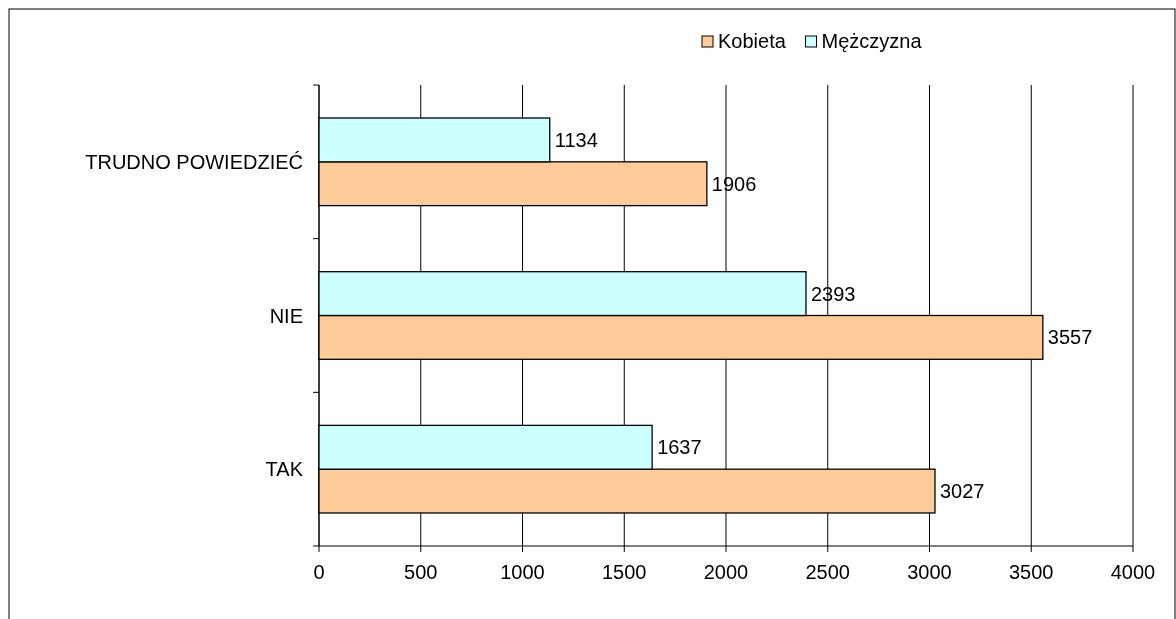 The image size is (1176, 619). What do you see at coordinates (679, 447) in the screenshot?
I see `data-label: 1637` at bounding box center [679, 447].